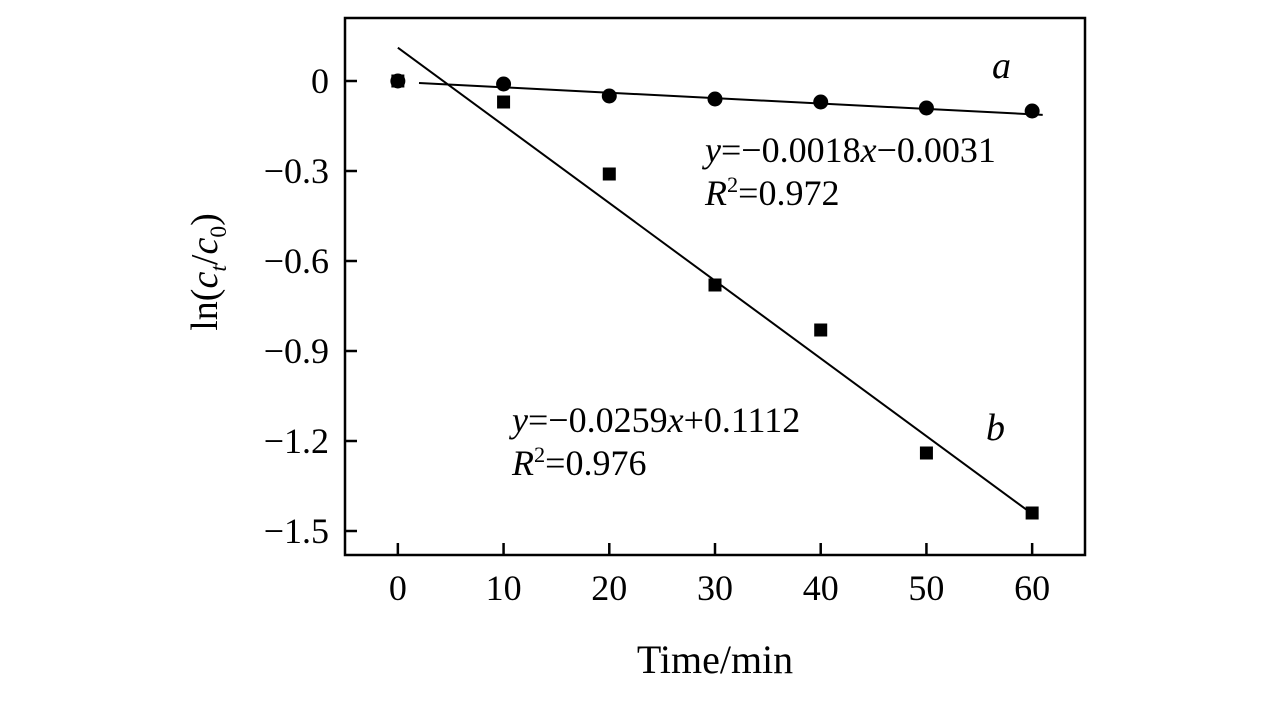 This screenshot has width=1276, height=709. I want to click on svg-text: −0.9, so click(296, 351).